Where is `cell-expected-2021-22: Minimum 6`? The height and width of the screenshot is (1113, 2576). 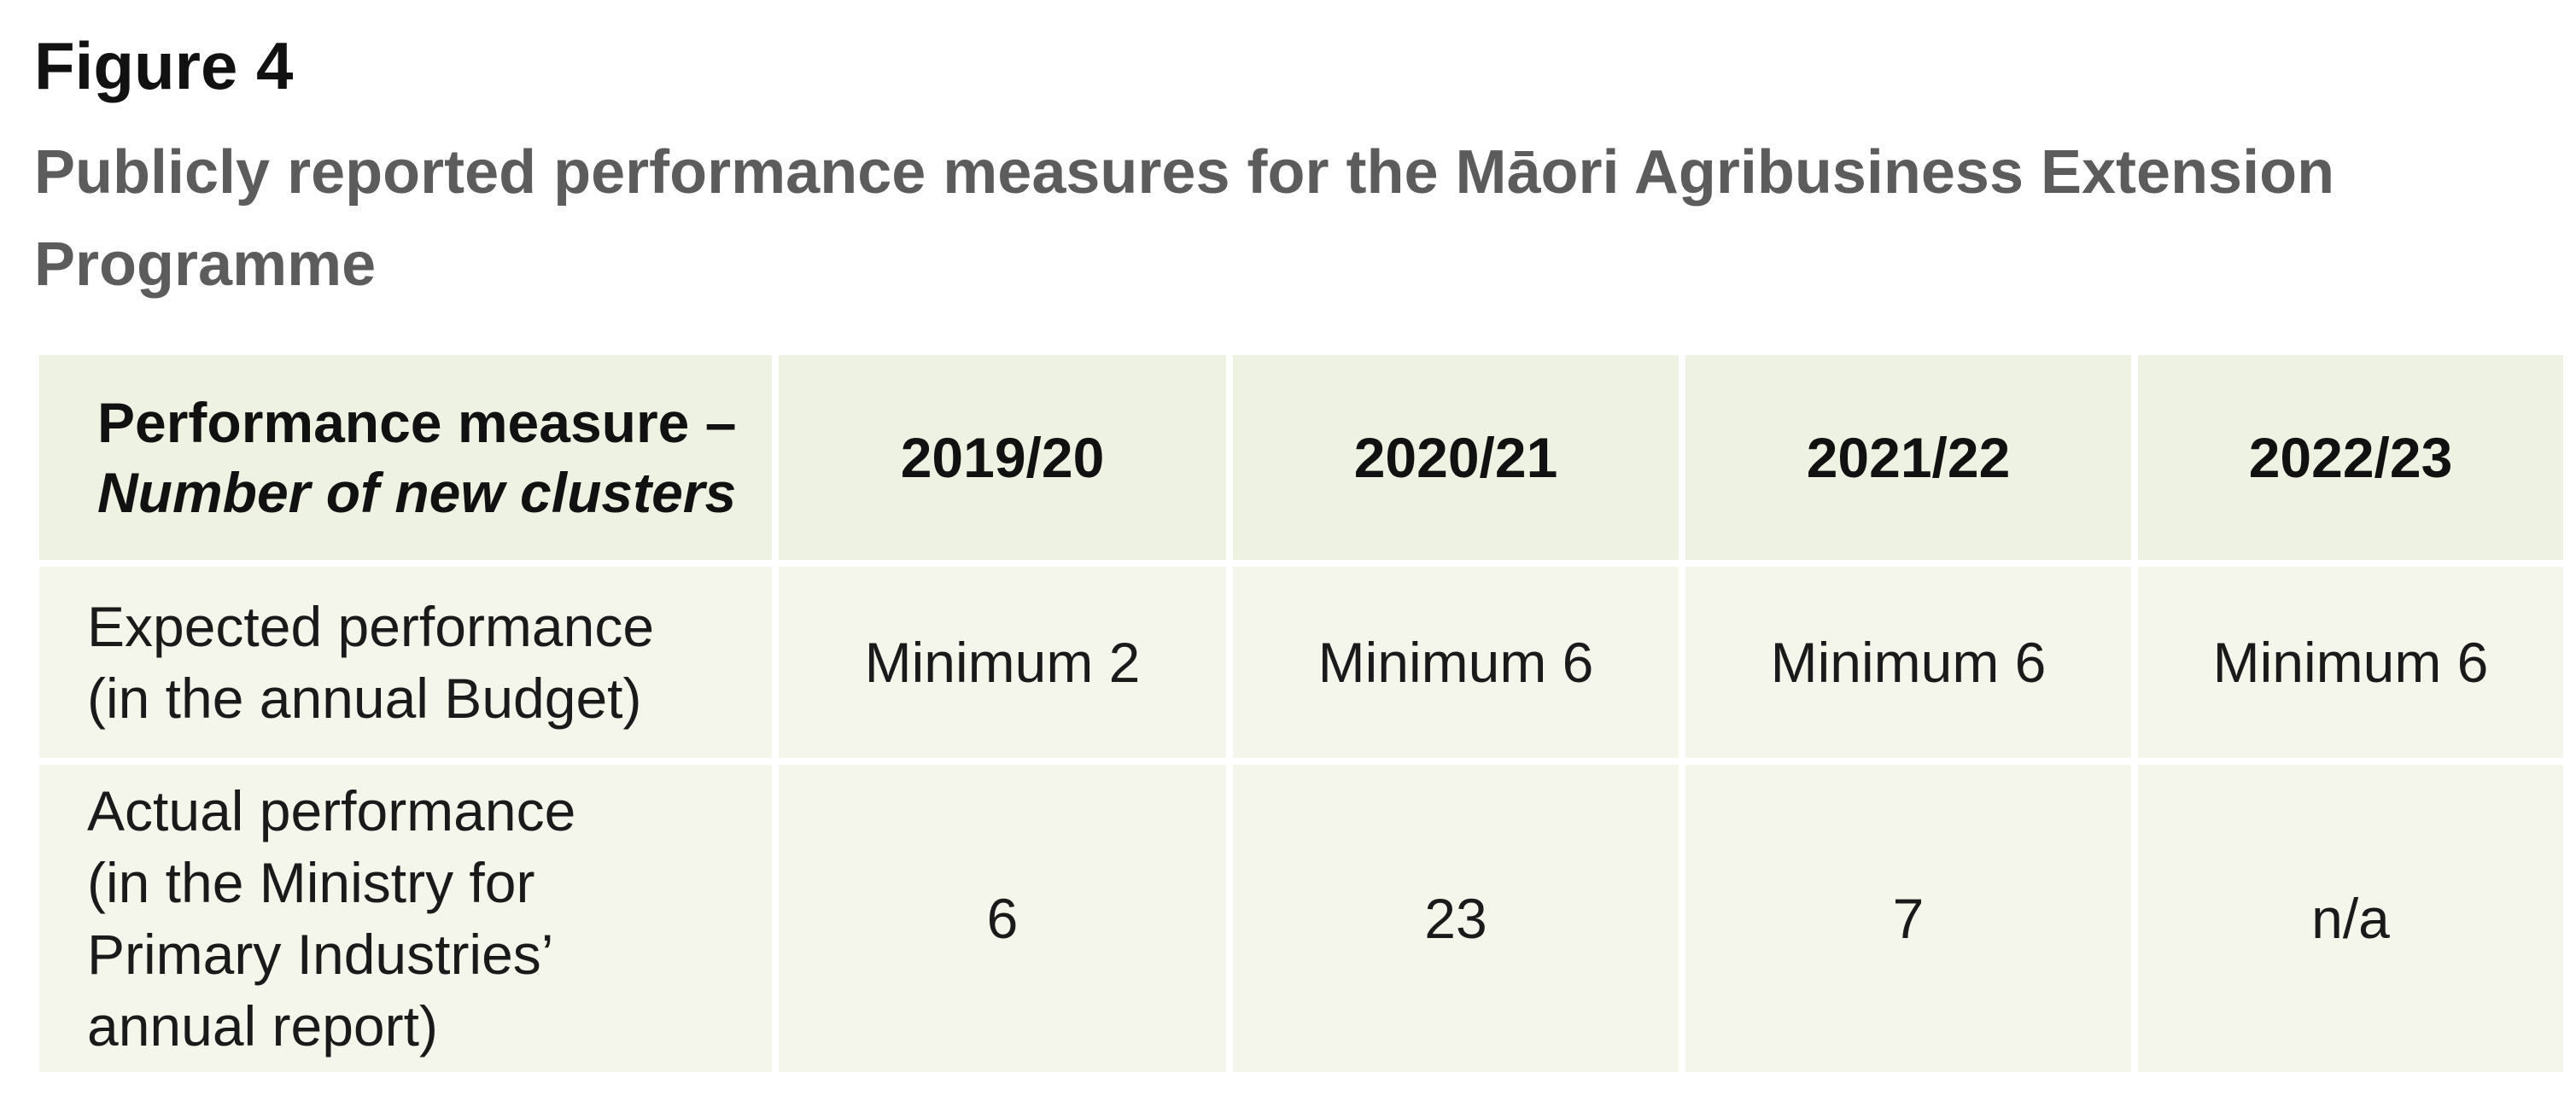
cell-expected-2021-22: Minimum 6 is located at coordinates (1908, 662).